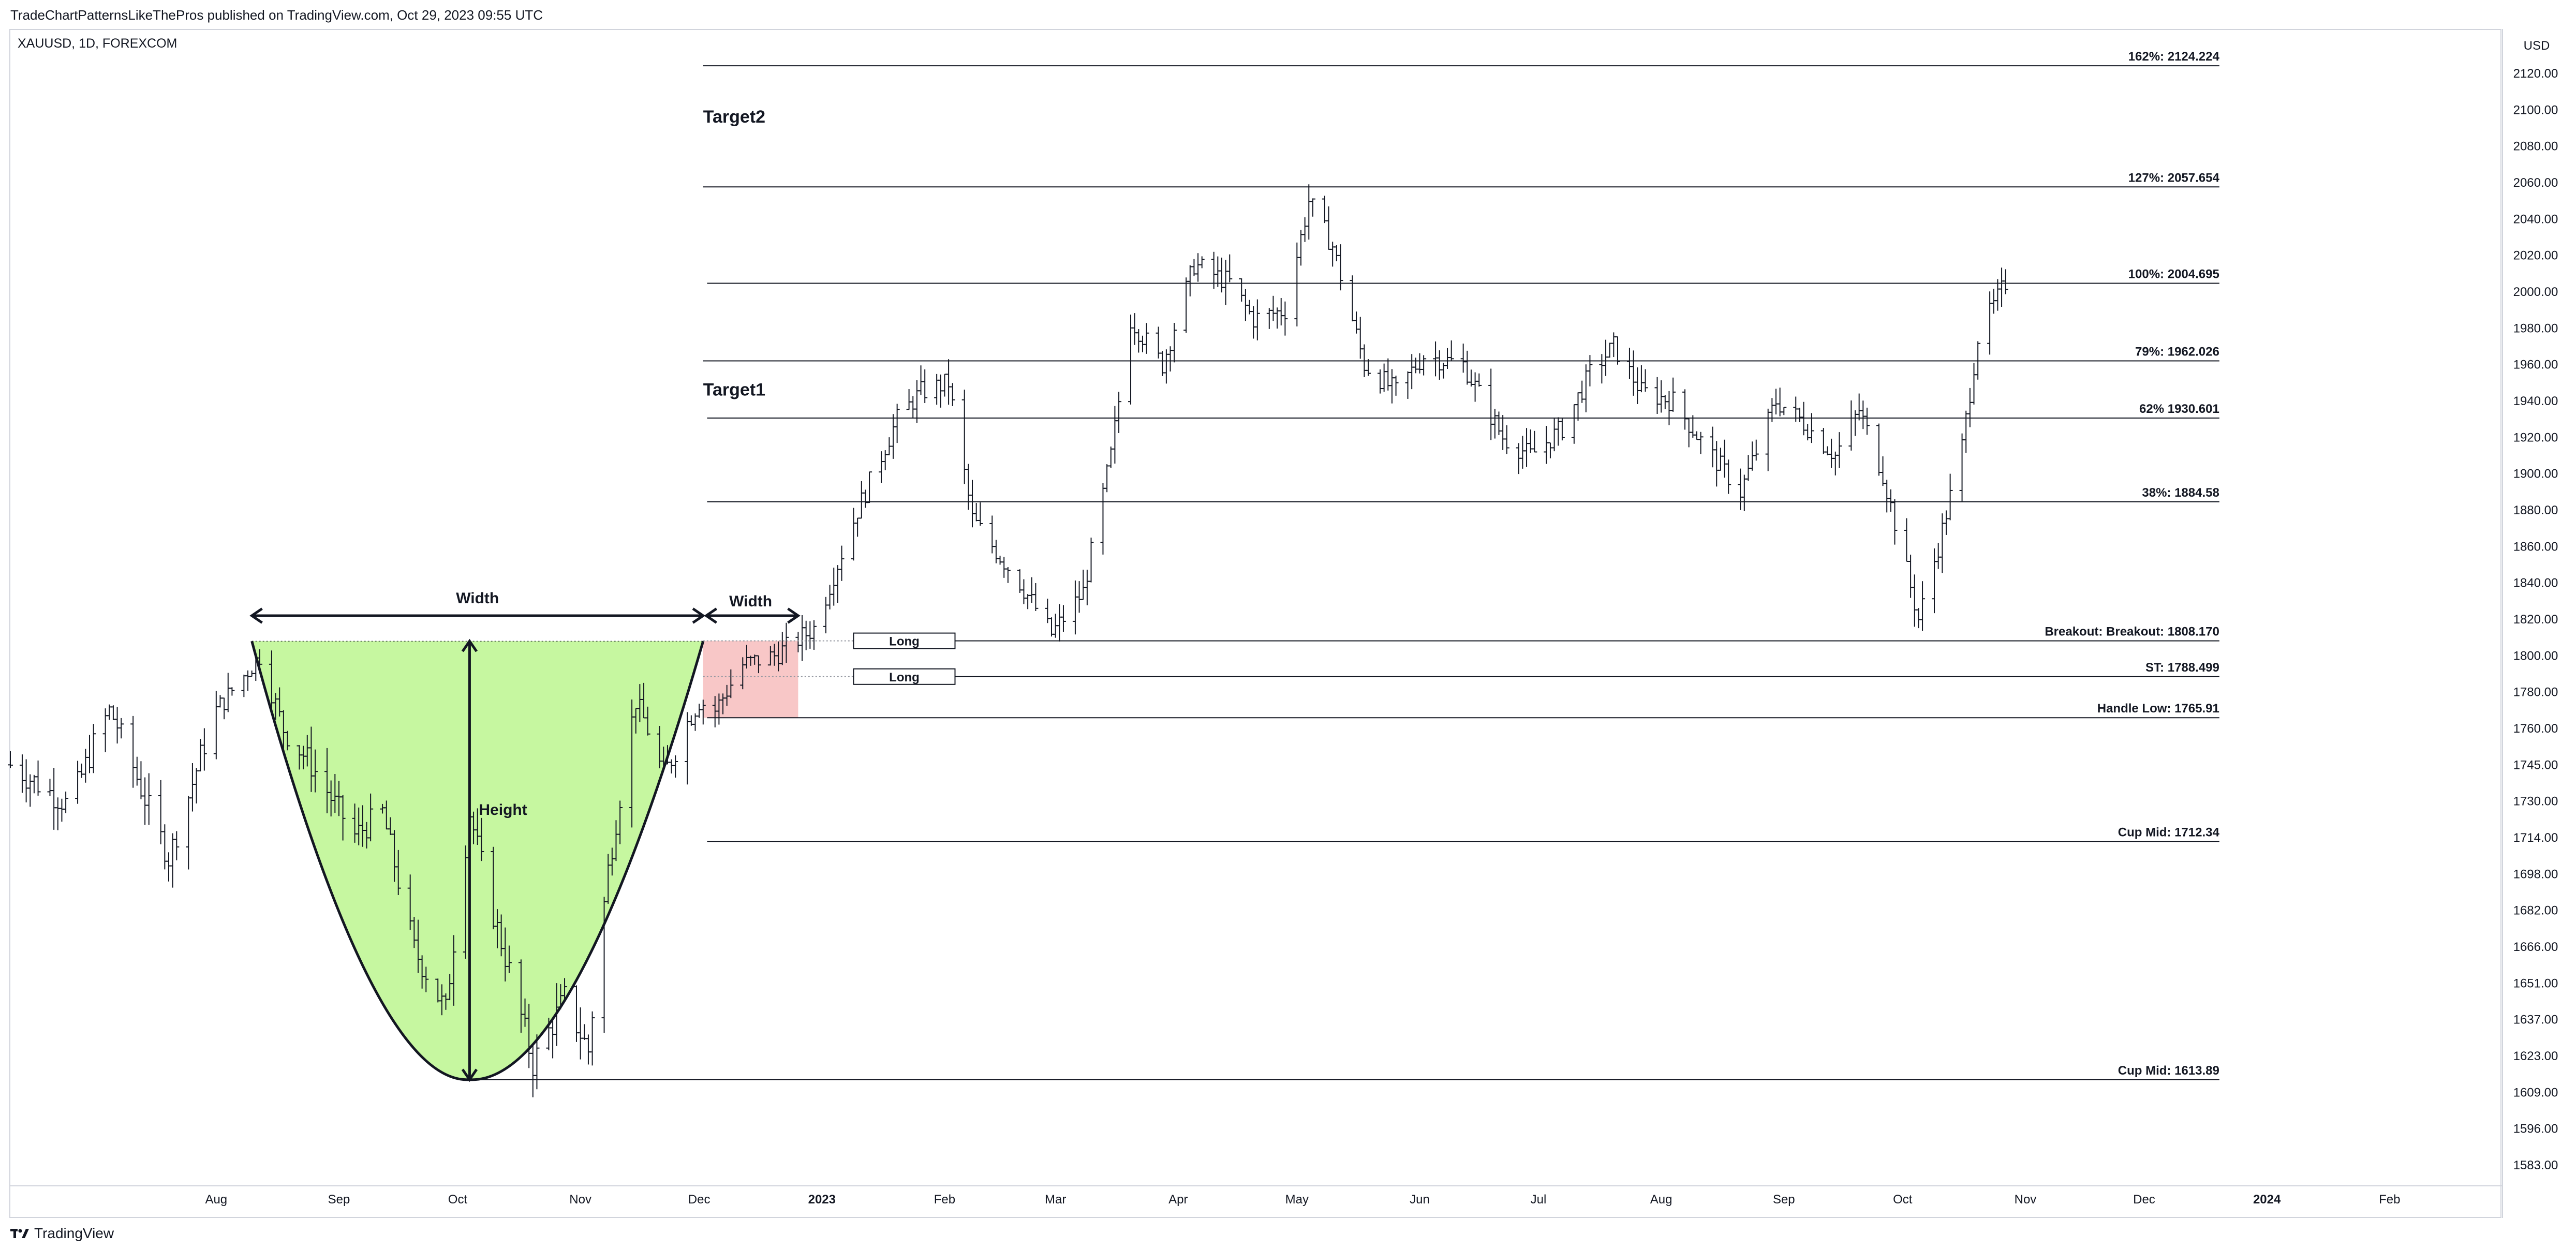  I want to click on y-tick-label: 2040.00, so click(2535, 219).